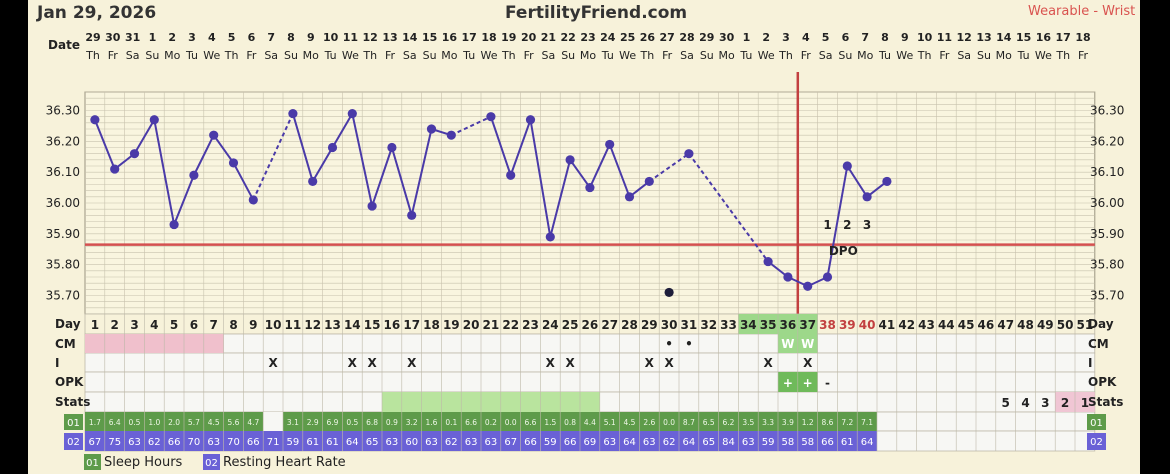 The image size is (1170, 474). I want to click on cycle-day-number: 28, so click(629, 325).